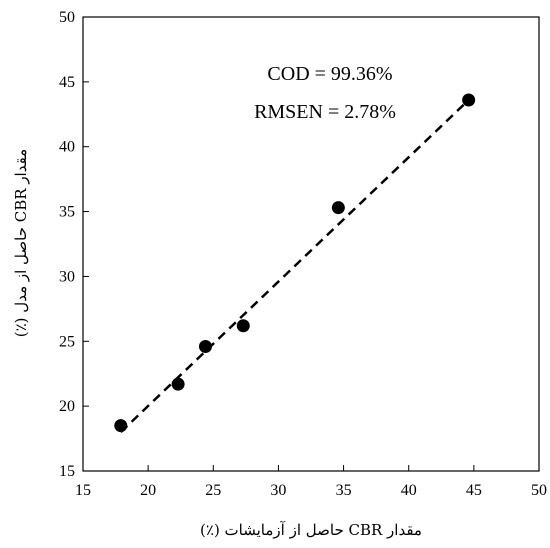 The image size is (550, 548). I want to click on y-tick-label: 40, so click(67, 147).